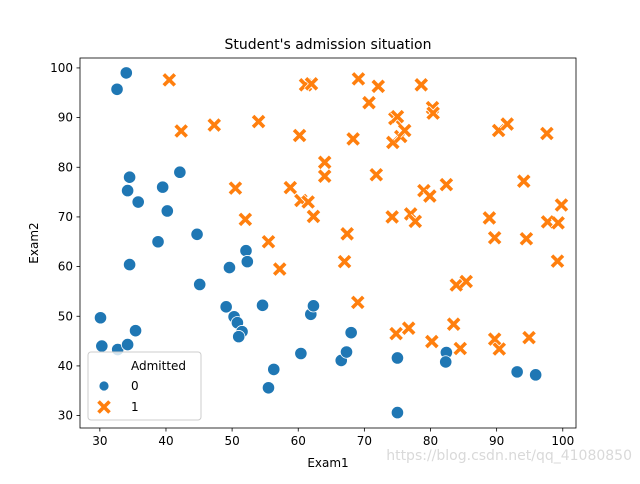  I want to click on x-tick-label: 90, so click(496, 441).